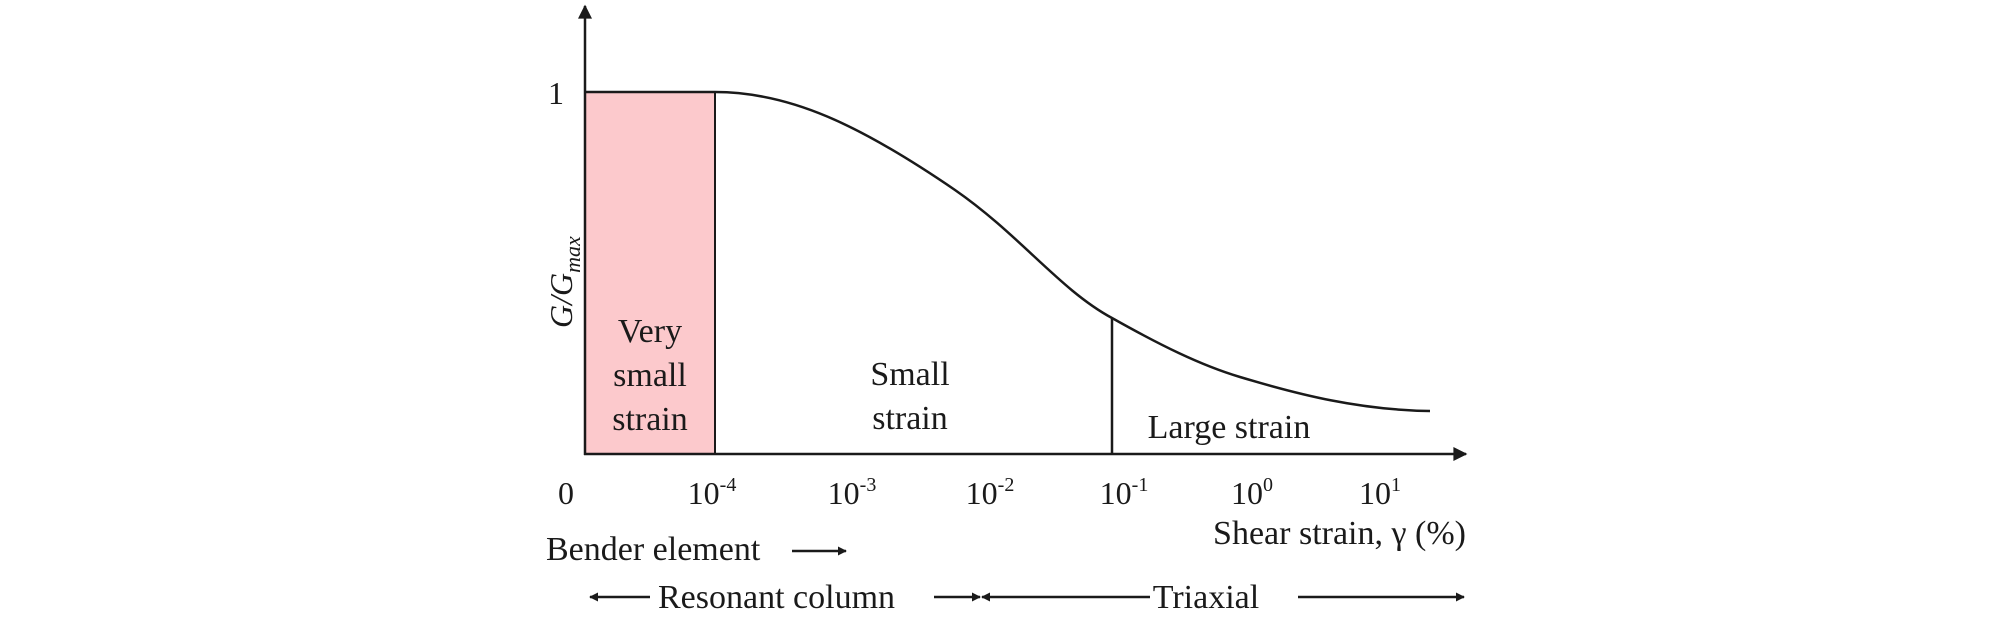  I want to click on resonant-column-label: Resonant column, so click(776, 597).